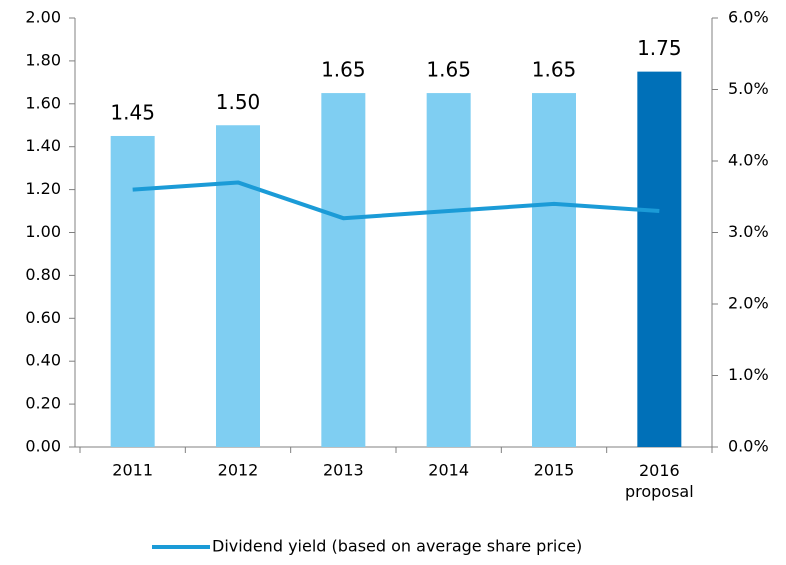 Image resolution: width=786 pixels, height=565 pixels. I want to click on y2-tick-label: 3.0%, so click(748, 231).